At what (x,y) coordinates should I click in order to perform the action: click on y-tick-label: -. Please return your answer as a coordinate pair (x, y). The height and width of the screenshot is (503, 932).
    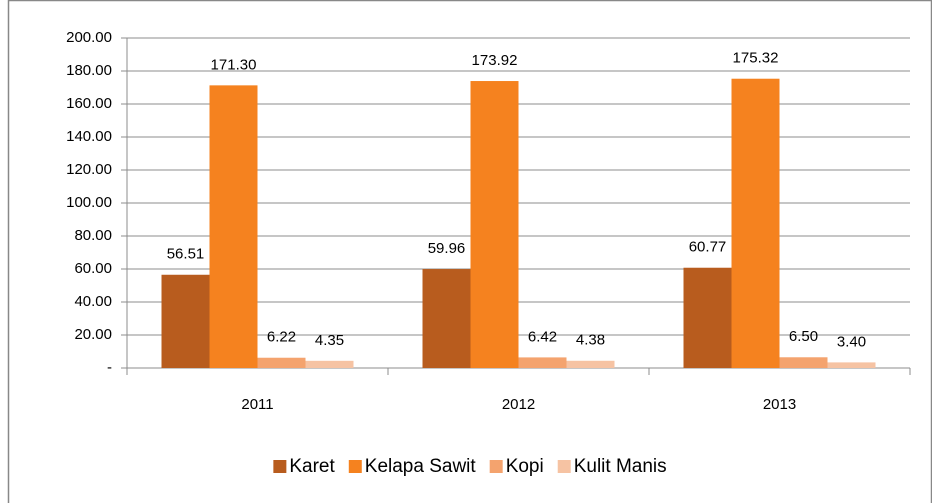
    Looking at the image, I should click on (109, 367).